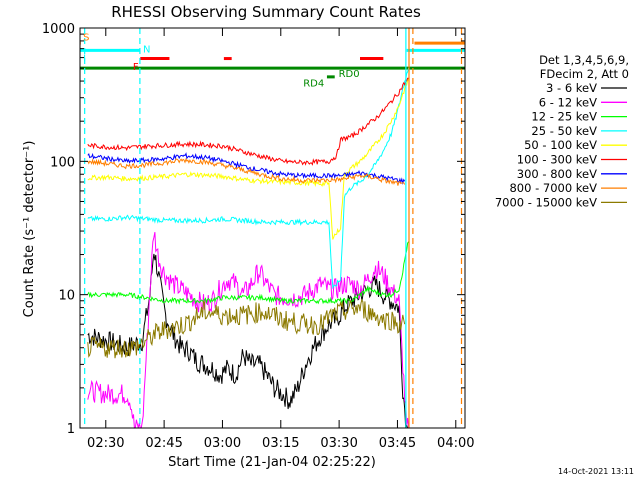  What do you see at coordinates (71, 429) in the screenshot?
I see `y-tick-label: 1` at bounding box center [71, 429].